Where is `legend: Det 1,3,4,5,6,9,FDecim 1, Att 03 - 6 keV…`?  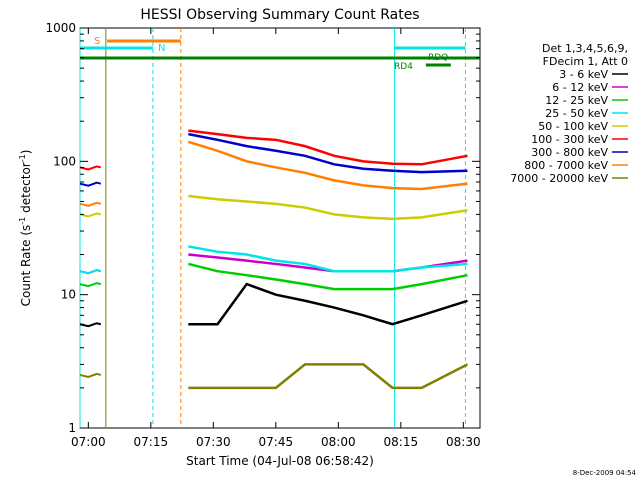 legend: Det 1,3,4,5,6,9,FDecim 1, Att 03 - 6 keV… is located at coordinates (569, 113).